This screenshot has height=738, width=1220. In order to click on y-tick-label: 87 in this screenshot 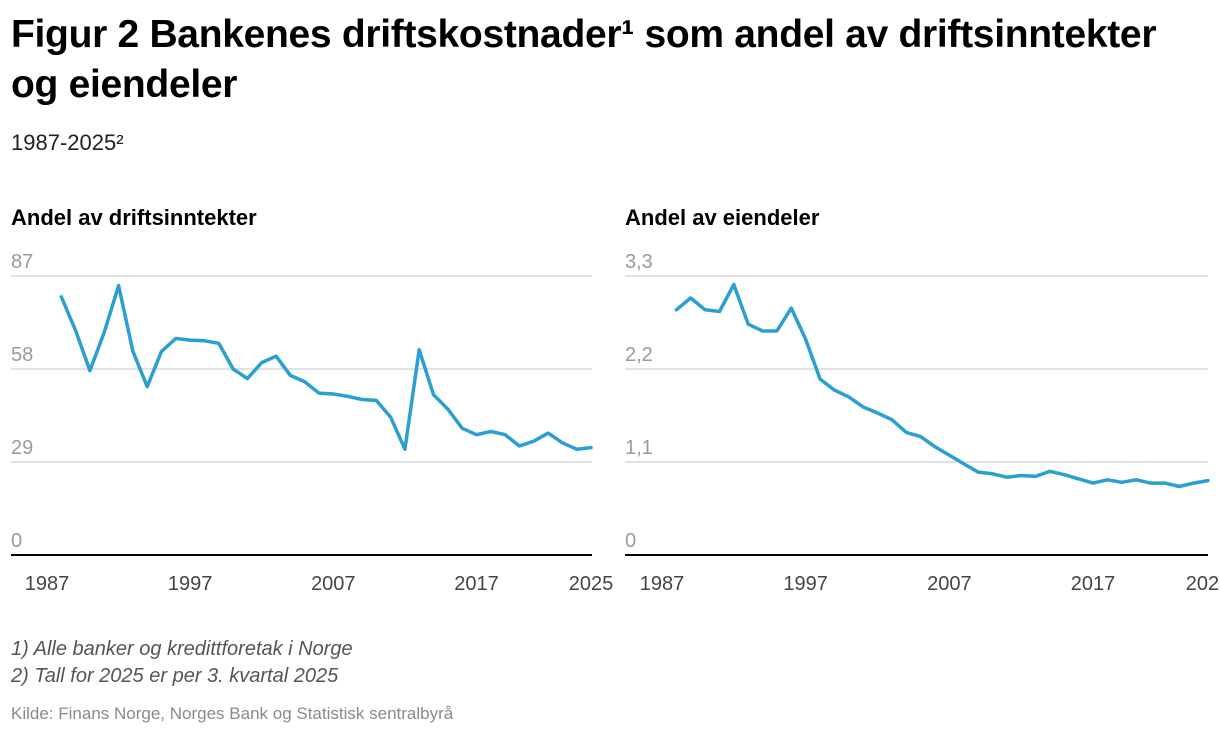, I will do `click(22, 262)`.